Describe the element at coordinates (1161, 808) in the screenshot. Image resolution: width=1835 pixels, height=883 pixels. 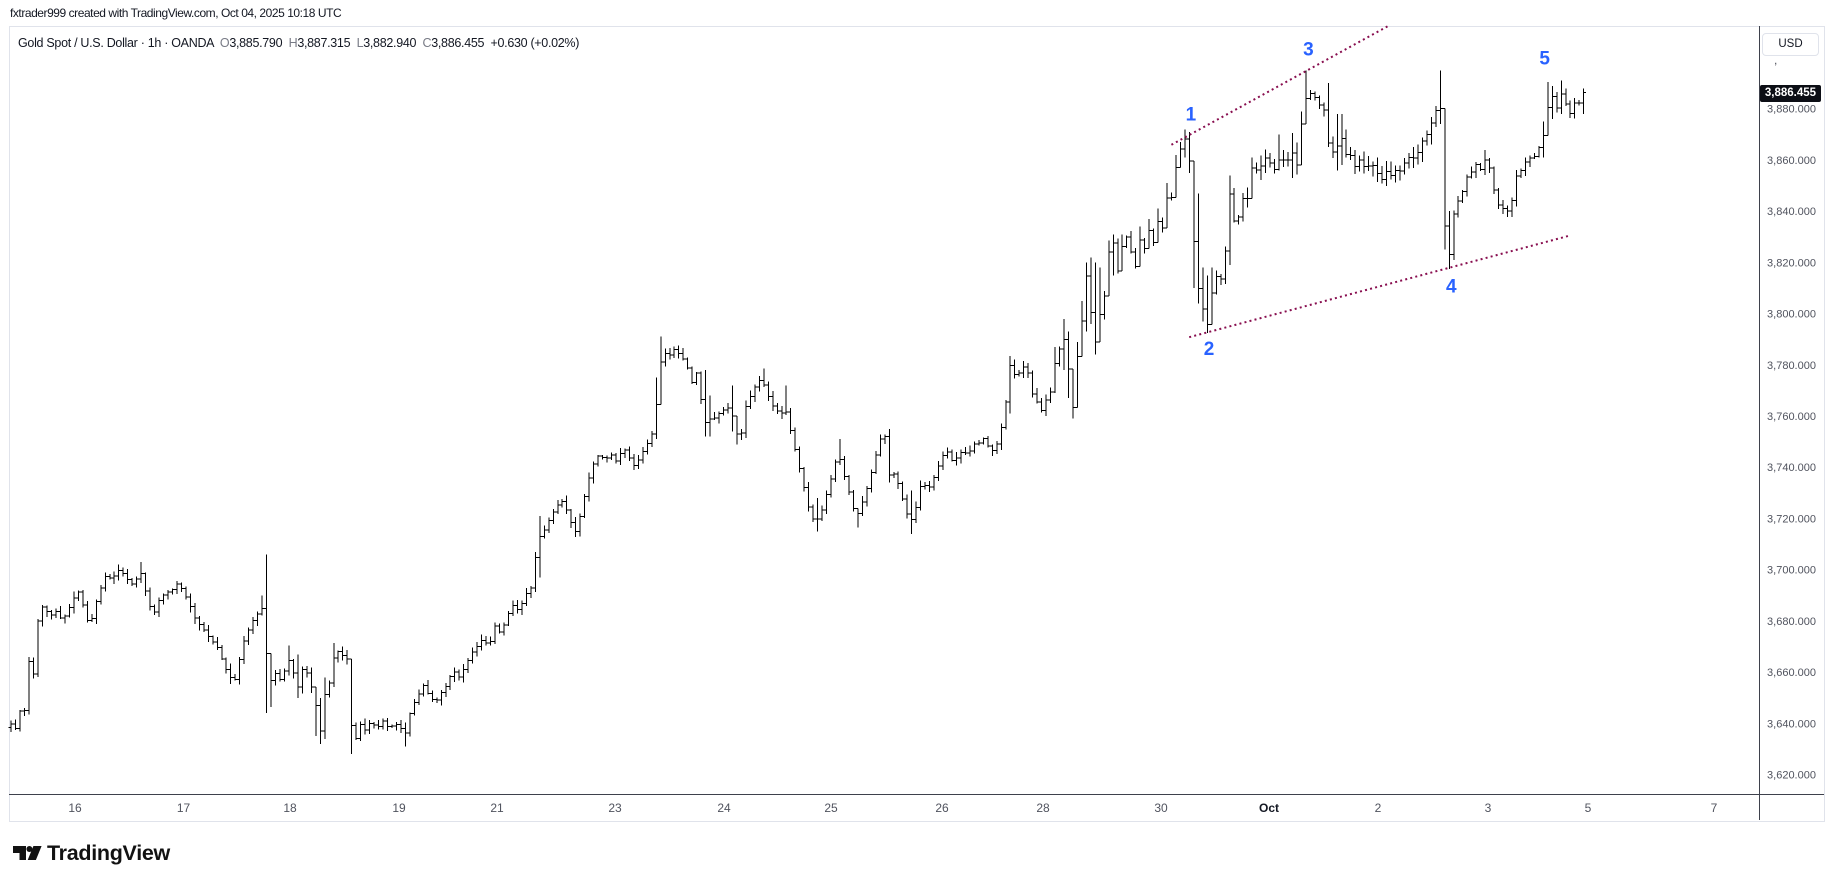
I see `svg-text: 30` at that location.